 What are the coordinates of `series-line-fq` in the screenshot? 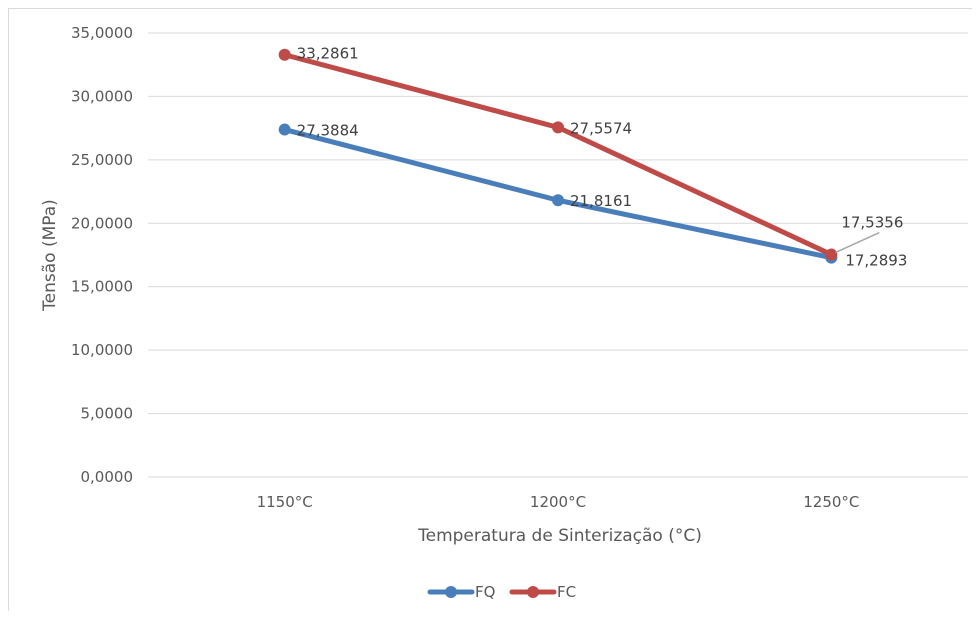 It's located at (558, 194).